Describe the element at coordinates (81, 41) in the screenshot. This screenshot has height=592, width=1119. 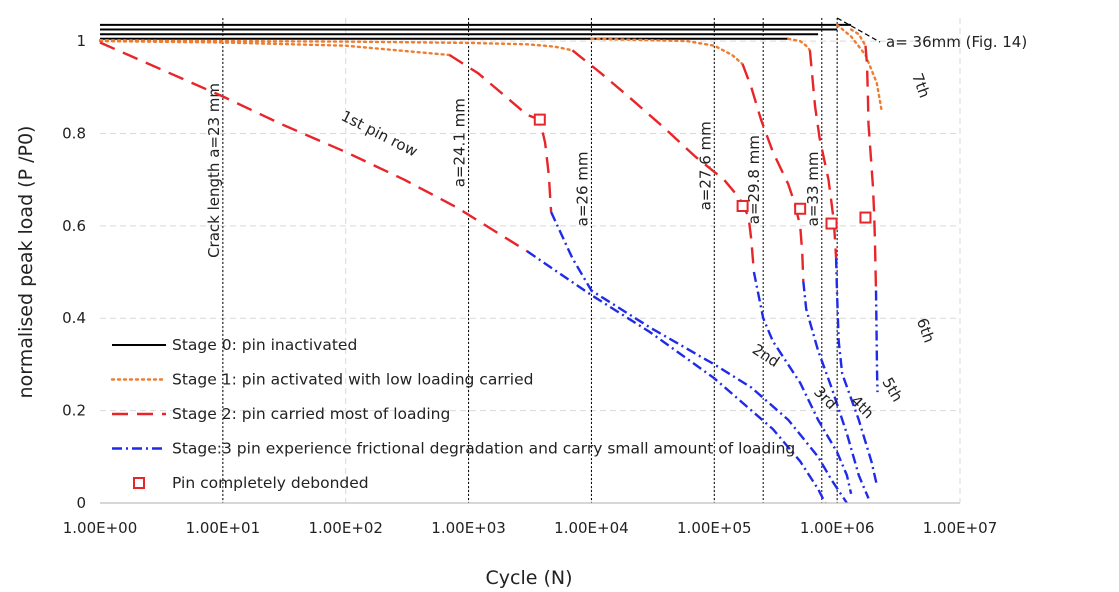
I see `y-tick-label: 1` at that location.